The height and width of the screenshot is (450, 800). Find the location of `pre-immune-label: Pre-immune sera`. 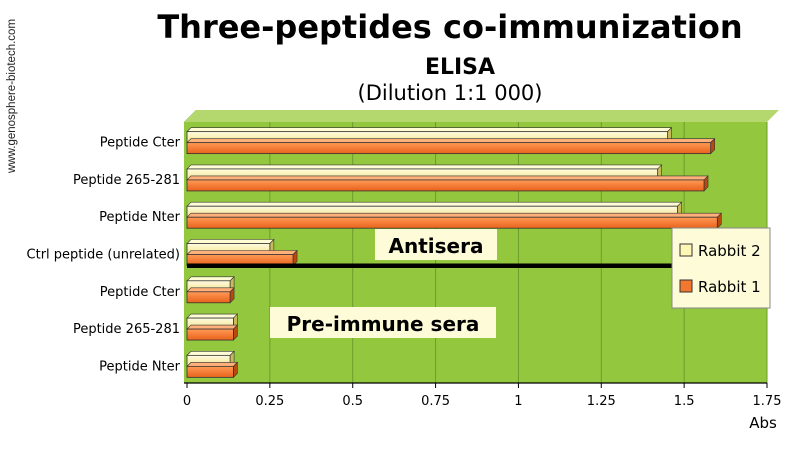

pre-immune-label: Pre-immune sera is located at coordinates (383, 324).